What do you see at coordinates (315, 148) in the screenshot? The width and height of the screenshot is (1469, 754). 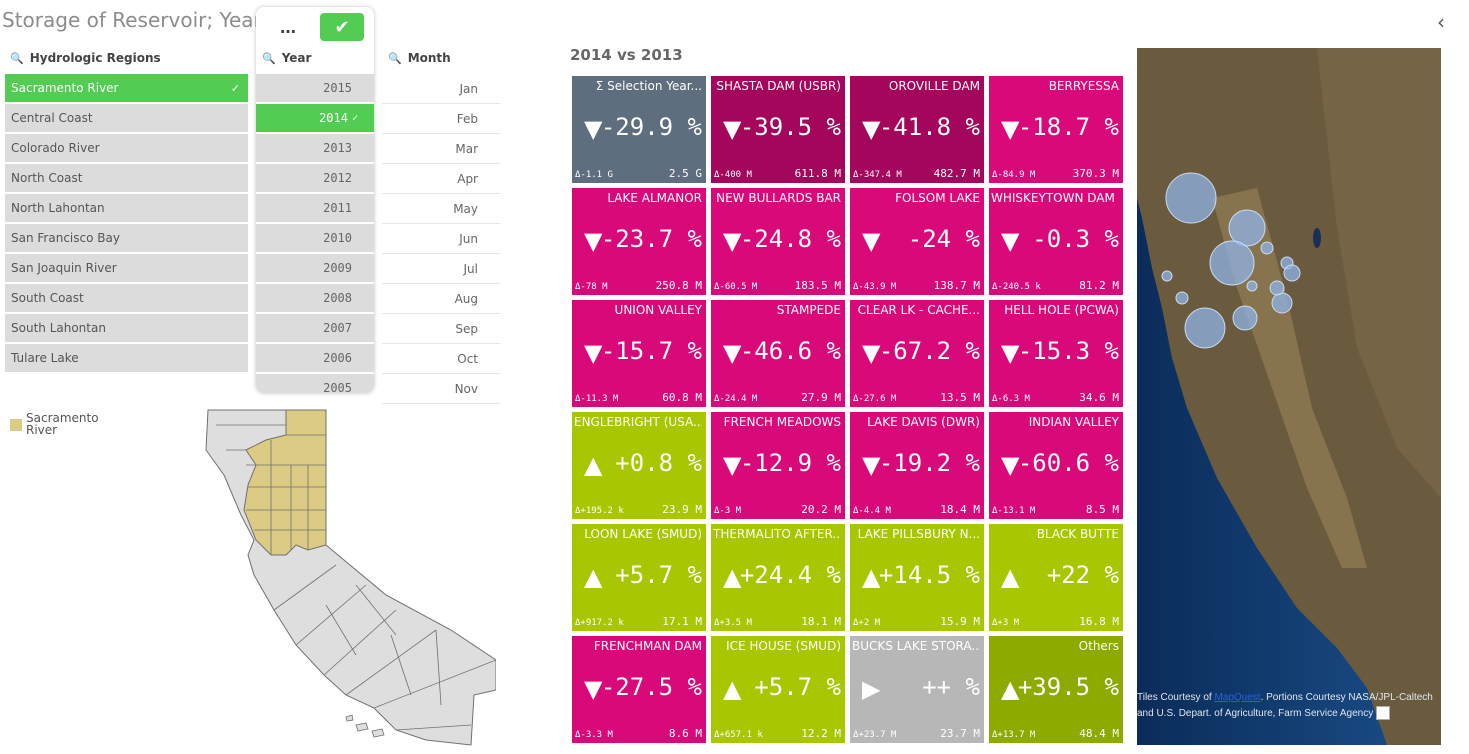 I see `year-item: 2013` at bounding box center [315, 148].